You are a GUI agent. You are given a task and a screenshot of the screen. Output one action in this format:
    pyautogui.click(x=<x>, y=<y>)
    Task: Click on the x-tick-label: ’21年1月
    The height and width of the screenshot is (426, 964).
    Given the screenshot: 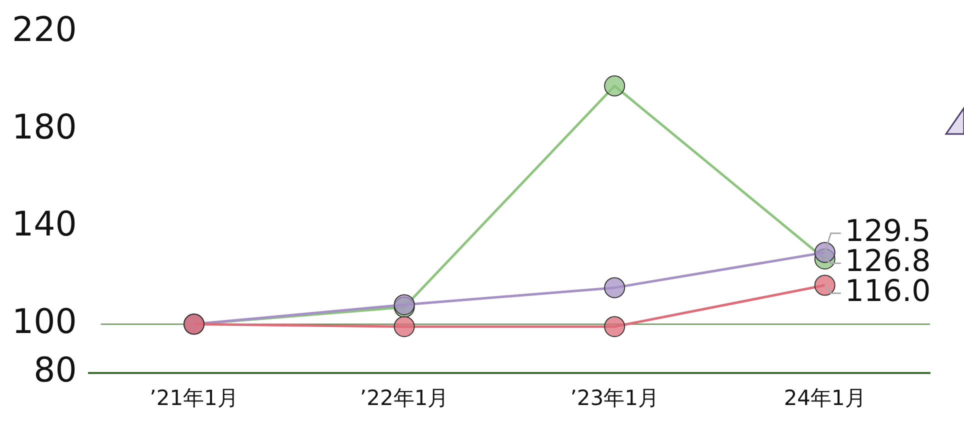 What is the action you would take?
    pyautogui.click(x=194, y=398)
    